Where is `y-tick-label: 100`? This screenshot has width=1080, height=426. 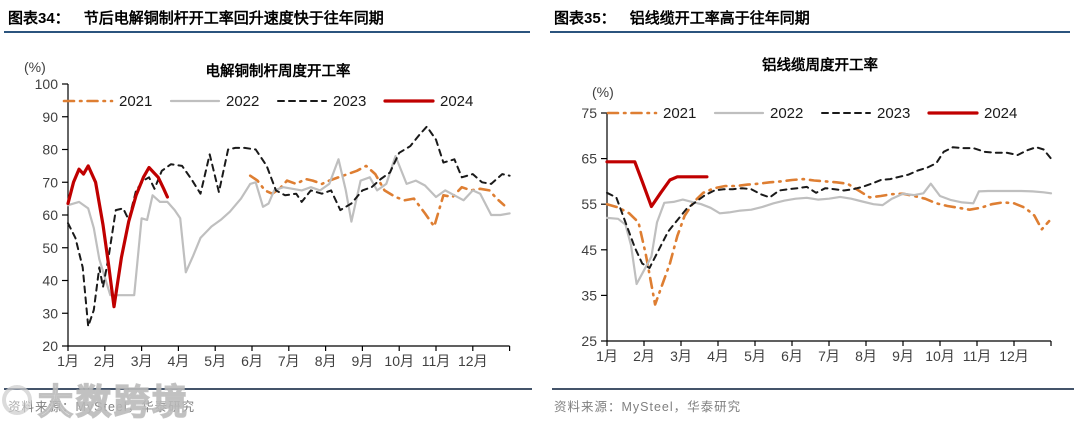 y-tick-label: 100 is located at coordinates (47, 84).